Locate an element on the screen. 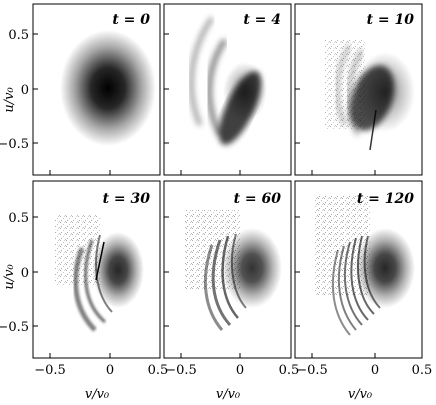 The height and width of the screenshot is (405, 436). x-tick-labels: −0.5 0 0.5 −0.5 0 0.5 −0.5 0 0.5 is located at coordinates (233, 370).